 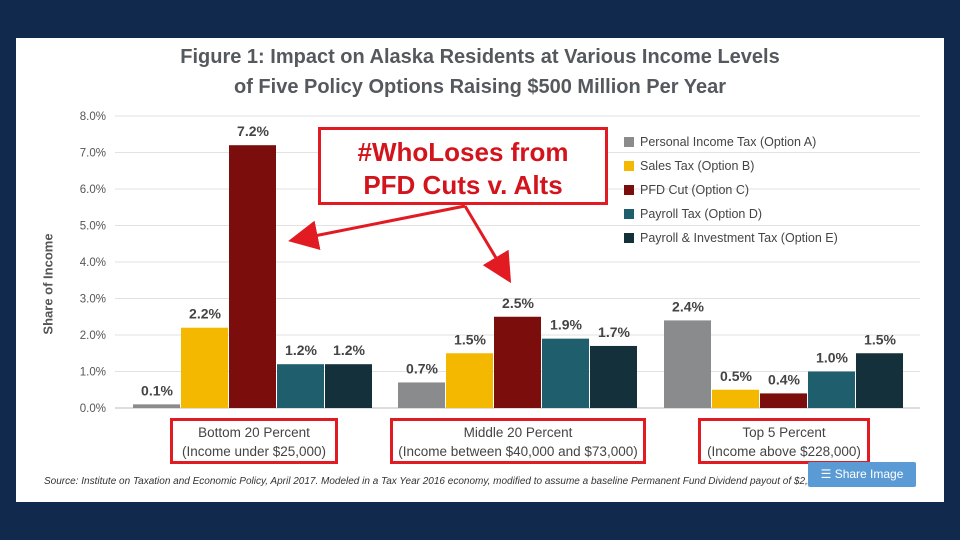 I want to click on callout-line1: #WhoLoses from, so click(x=463, y=152).